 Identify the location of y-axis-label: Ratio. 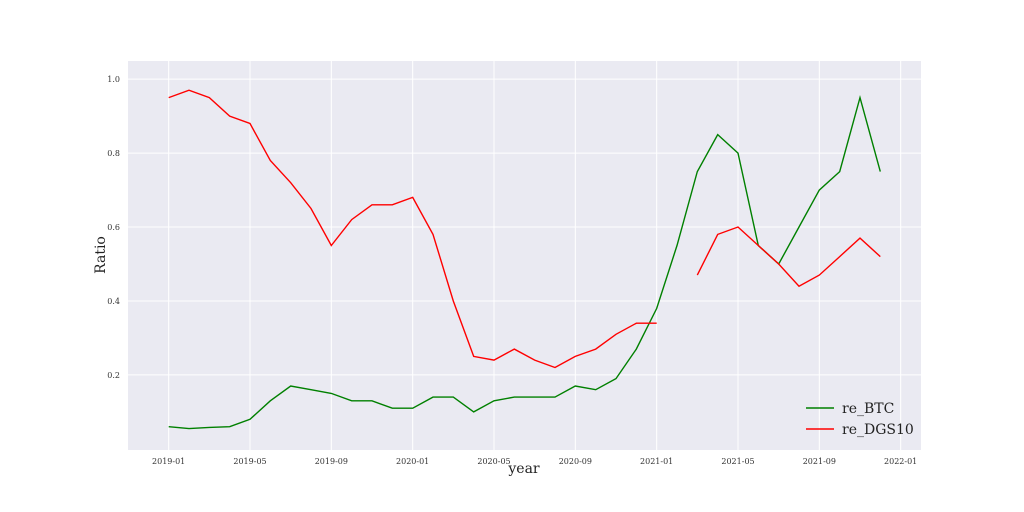
(101, 255).